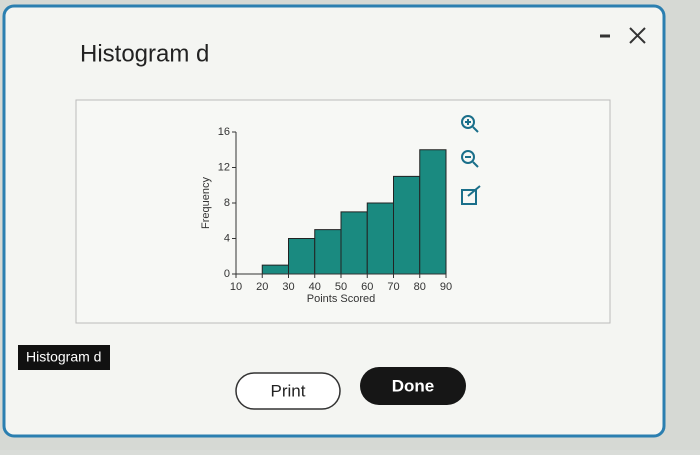 The width and height of the screenshot is (700, 455). Describe the element at coordinates (227, 203) in the screenshot. I see `y-tick-label: 8` at that location.